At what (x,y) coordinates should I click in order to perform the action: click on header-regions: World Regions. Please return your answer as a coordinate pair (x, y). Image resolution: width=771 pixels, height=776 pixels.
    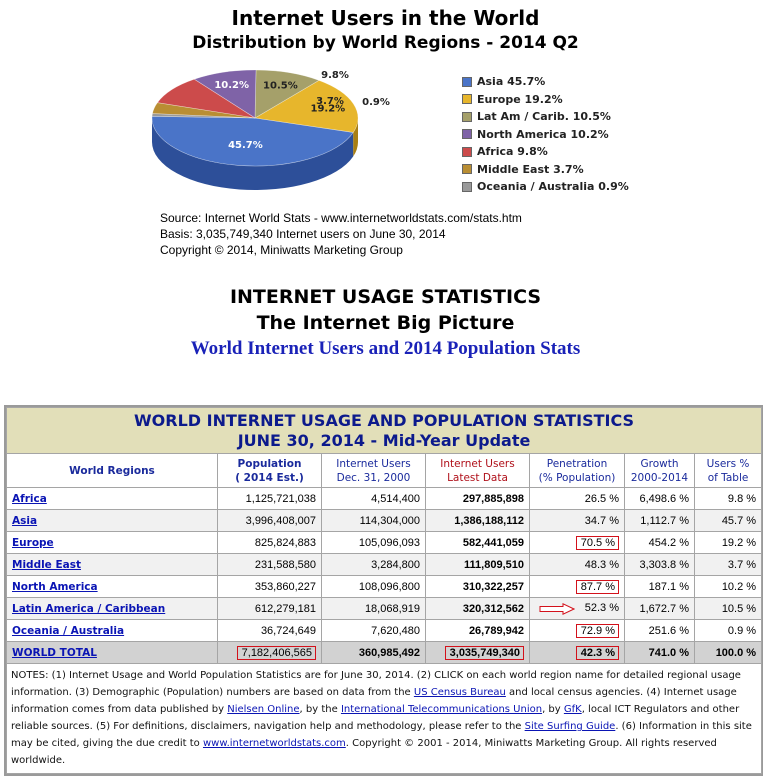
    Looking at the image, I should click on (112, 470).